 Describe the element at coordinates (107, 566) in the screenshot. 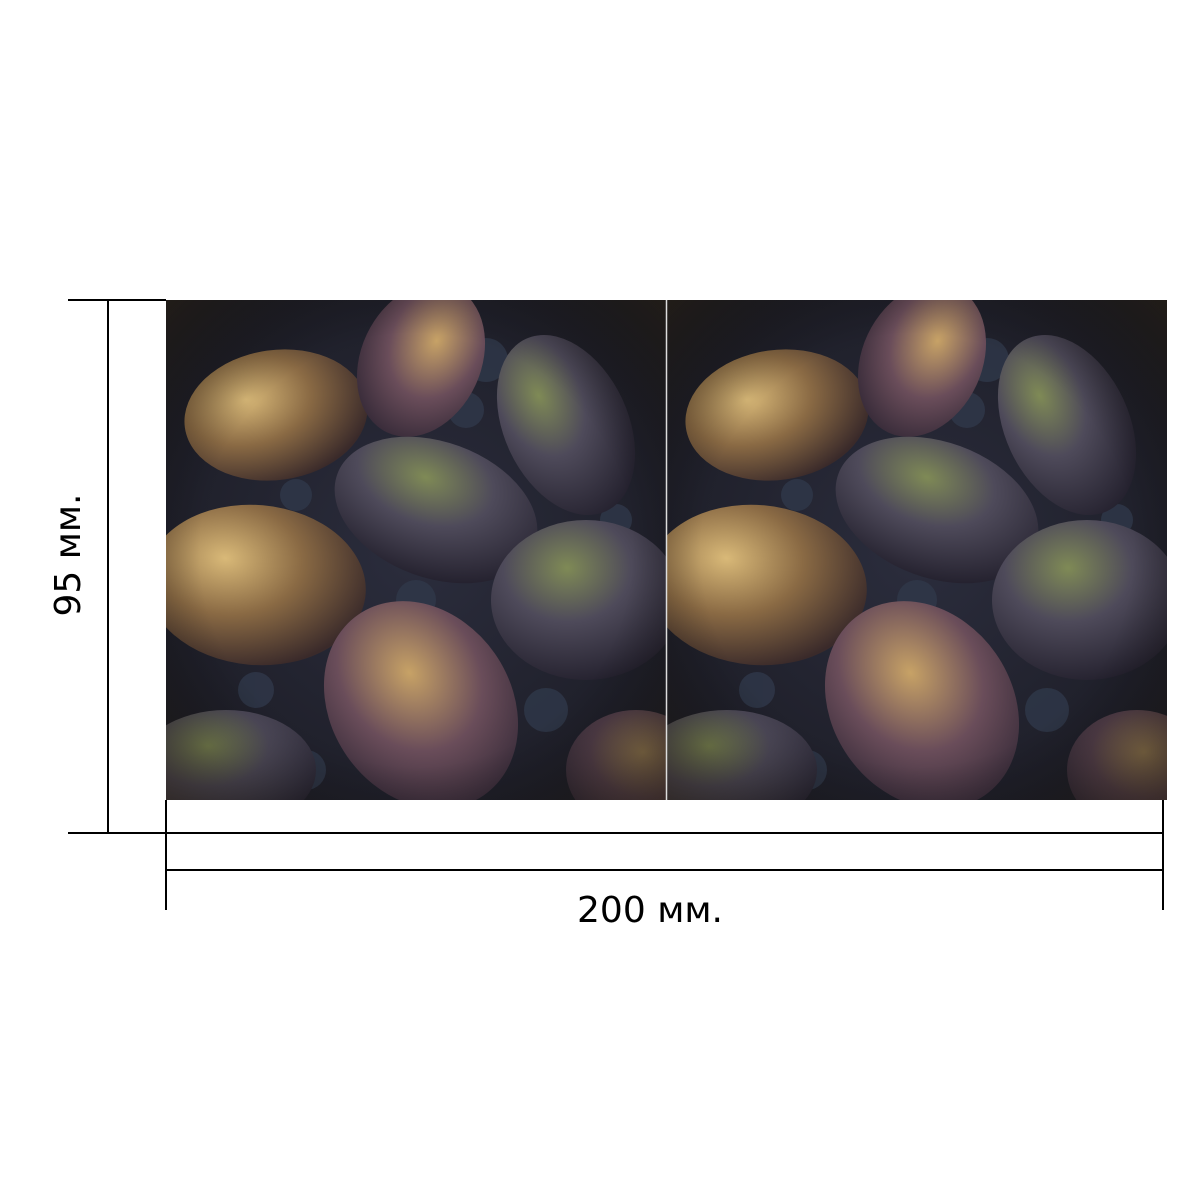

I see `height-dimension: 95 мм.` at that location.